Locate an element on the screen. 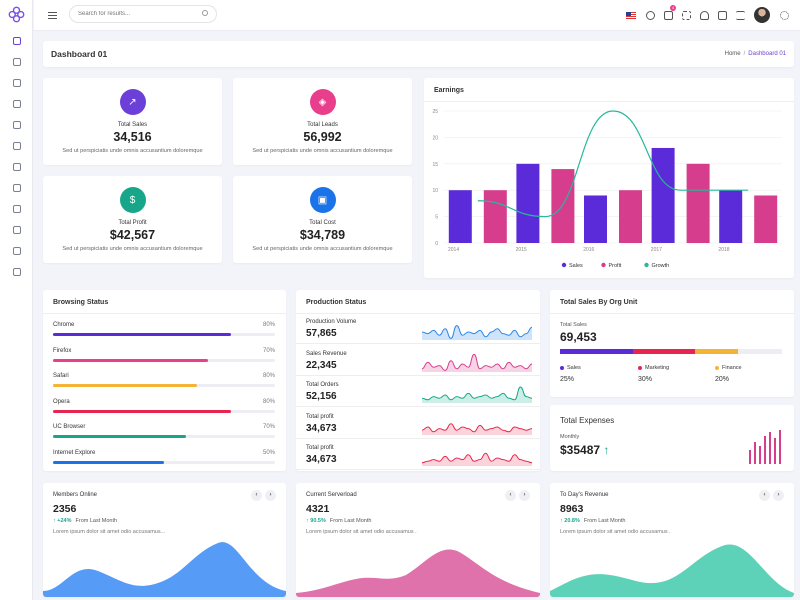 Image resolution: width=800 pixels, height=600 pixels. expenses-card: Total Expenses Monthly $35487 ↑ is located at coordinates (672, 438).